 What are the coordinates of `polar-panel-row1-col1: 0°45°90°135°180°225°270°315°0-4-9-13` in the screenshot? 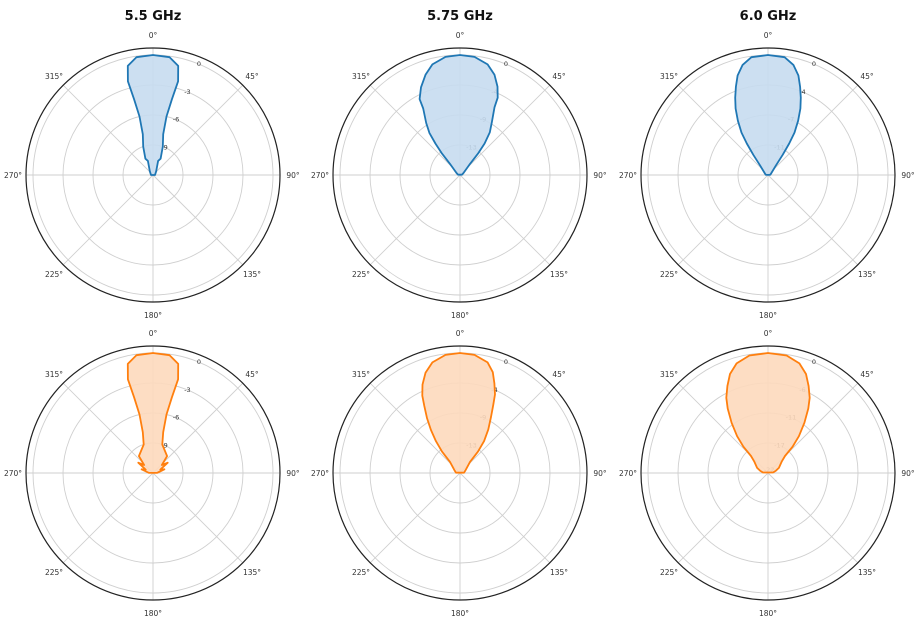 It's located at (459, 473).